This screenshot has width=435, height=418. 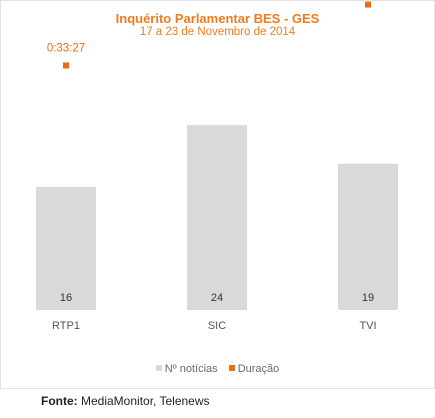 I want to click on legend-item-duracao: Duração, so click(x=254, y=369).